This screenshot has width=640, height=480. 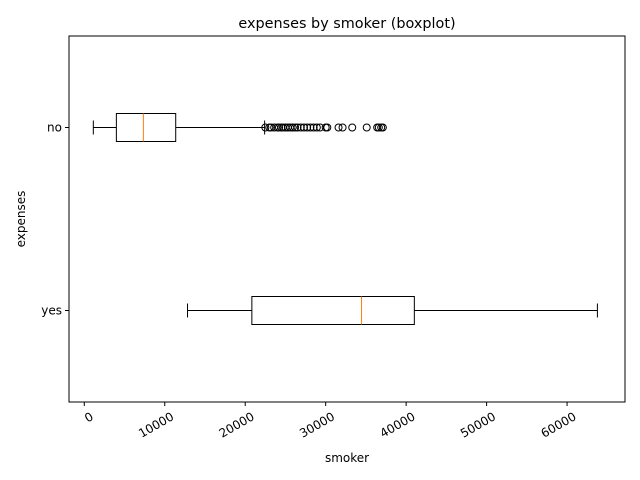 I want to click on box-group-yes, so click(x=392, y=310).